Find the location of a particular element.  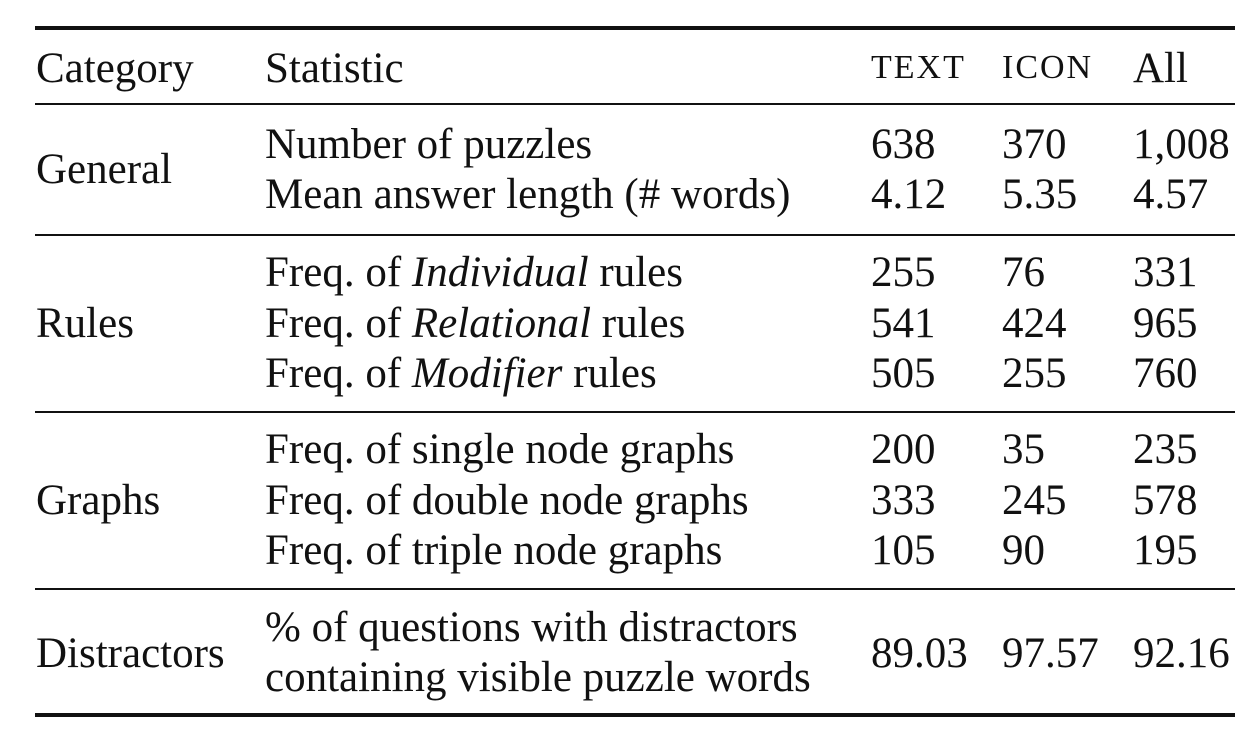

category-general: General is located at coordinates (104, 169).